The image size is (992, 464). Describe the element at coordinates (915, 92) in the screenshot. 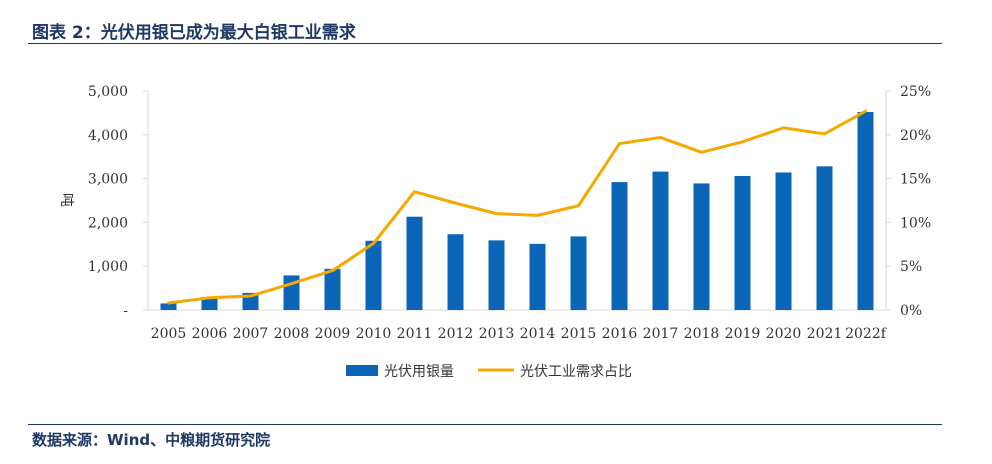

I see `right-tick-label: 25%` at that location.